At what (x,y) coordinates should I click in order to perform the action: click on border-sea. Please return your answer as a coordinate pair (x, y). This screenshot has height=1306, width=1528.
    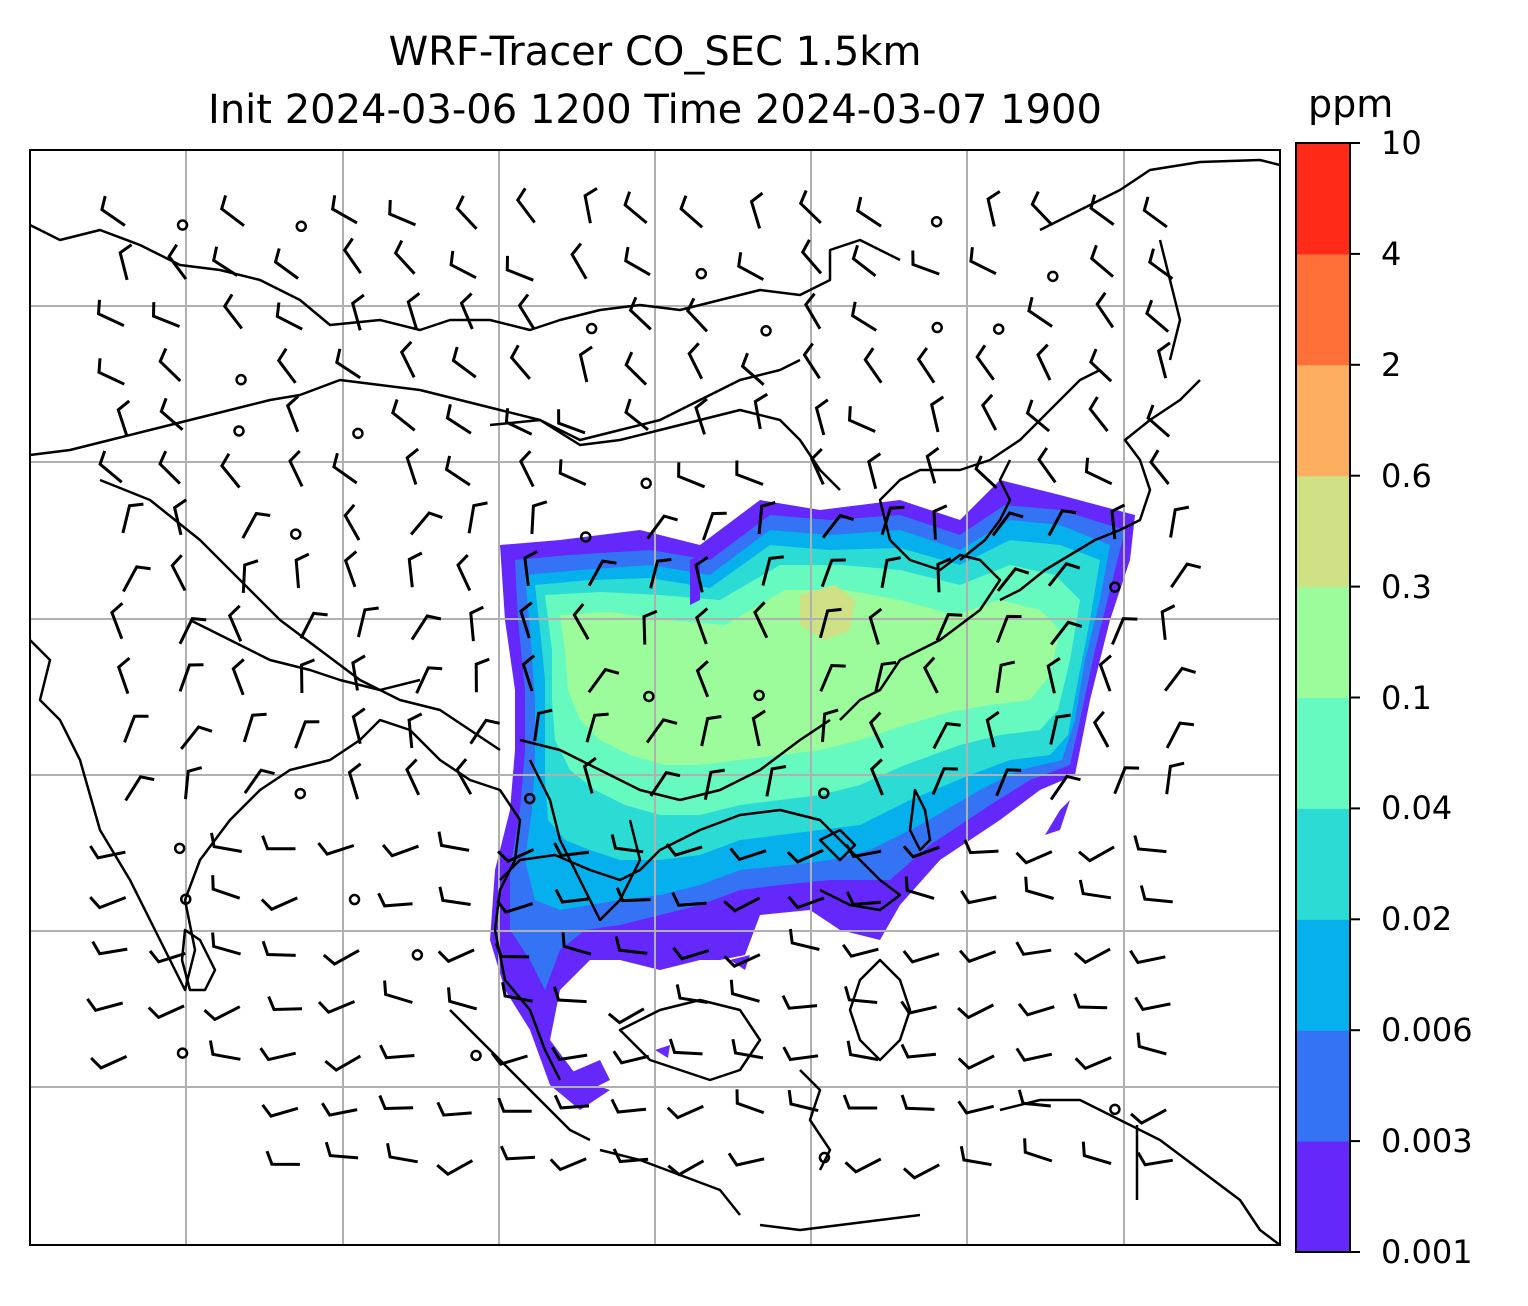
    Looking at the image, I should click on (675, 760).